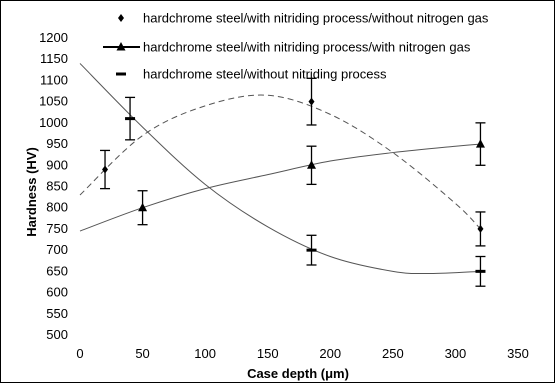  What do you see at coordinates (31, 192) in the screenshot?
I see `y-axis-label: Hardness (HV)` at bounding box center [31, 192].